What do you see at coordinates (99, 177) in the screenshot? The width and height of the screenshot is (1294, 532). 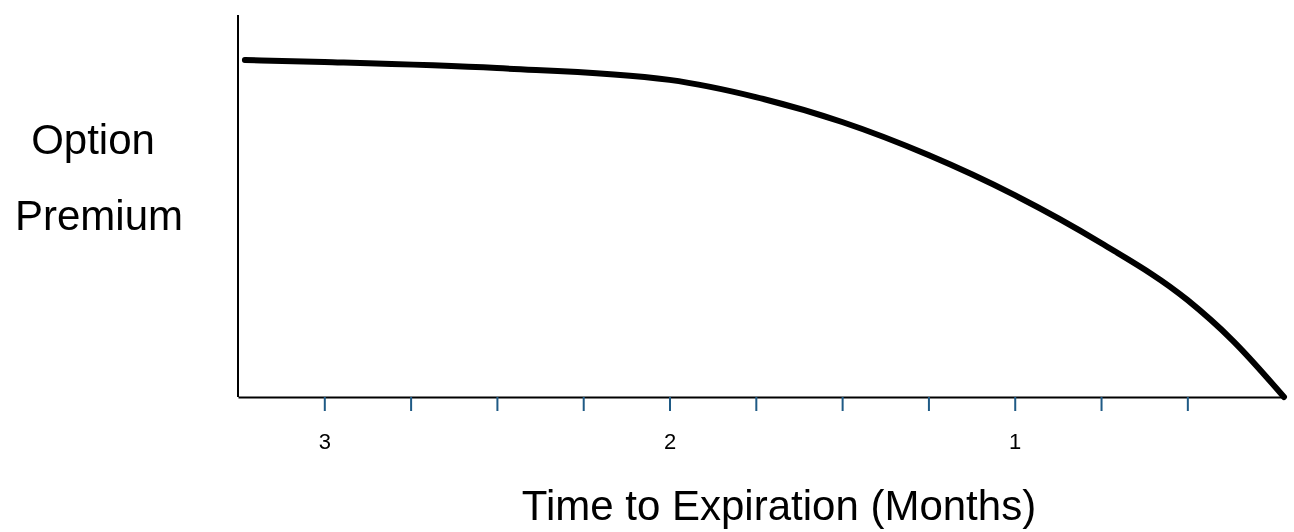 I see `y-axis-title: Option Premium` at bounding box center [99, 177].